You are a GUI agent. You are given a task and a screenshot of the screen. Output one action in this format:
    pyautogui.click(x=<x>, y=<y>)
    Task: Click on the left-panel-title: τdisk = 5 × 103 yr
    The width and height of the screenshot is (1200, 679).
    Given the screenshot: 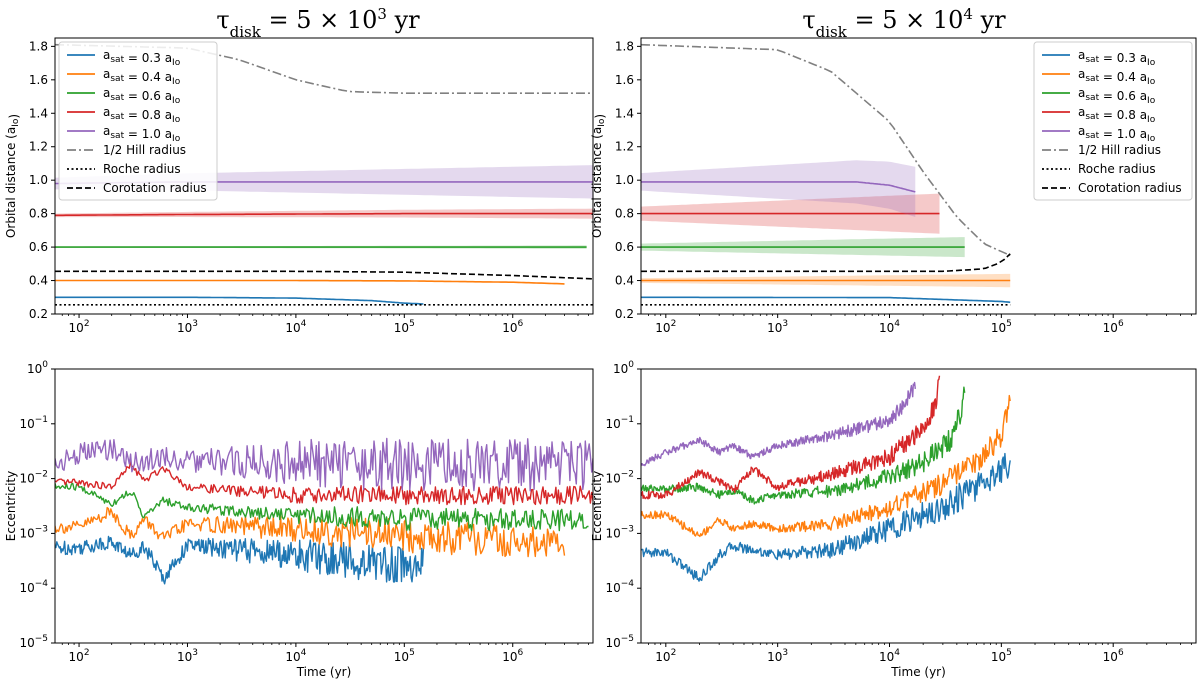 What is the action you would take?
    pyautogui.click(x=318, y=23)
    